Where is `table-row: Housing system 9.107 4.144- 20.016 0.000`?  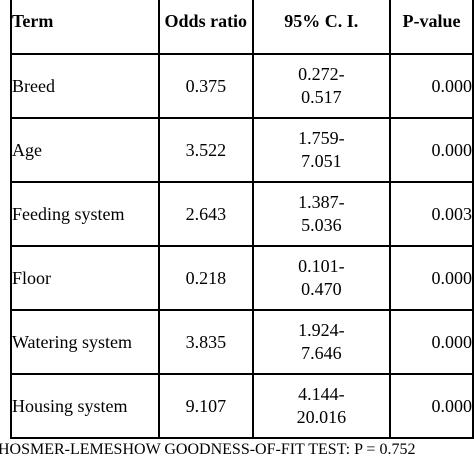 table-row: Housing system 9.107 4.144- 20.016 0.000 is located at coordinates (242, 406).